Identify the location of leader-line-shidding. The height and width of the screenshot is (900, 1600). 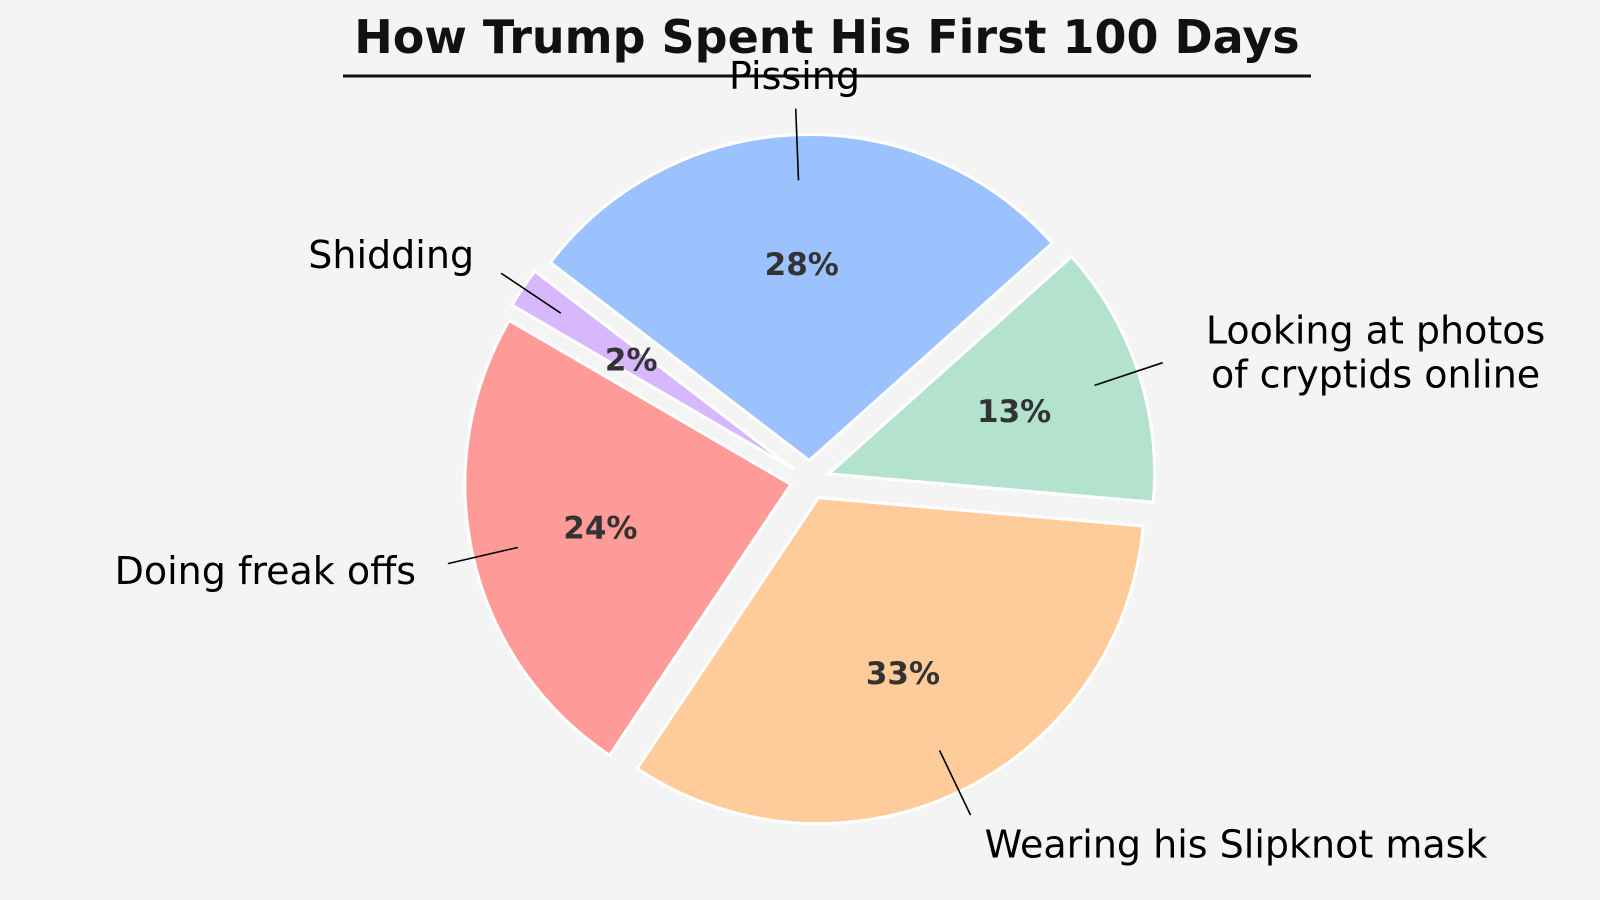
(531, 293).